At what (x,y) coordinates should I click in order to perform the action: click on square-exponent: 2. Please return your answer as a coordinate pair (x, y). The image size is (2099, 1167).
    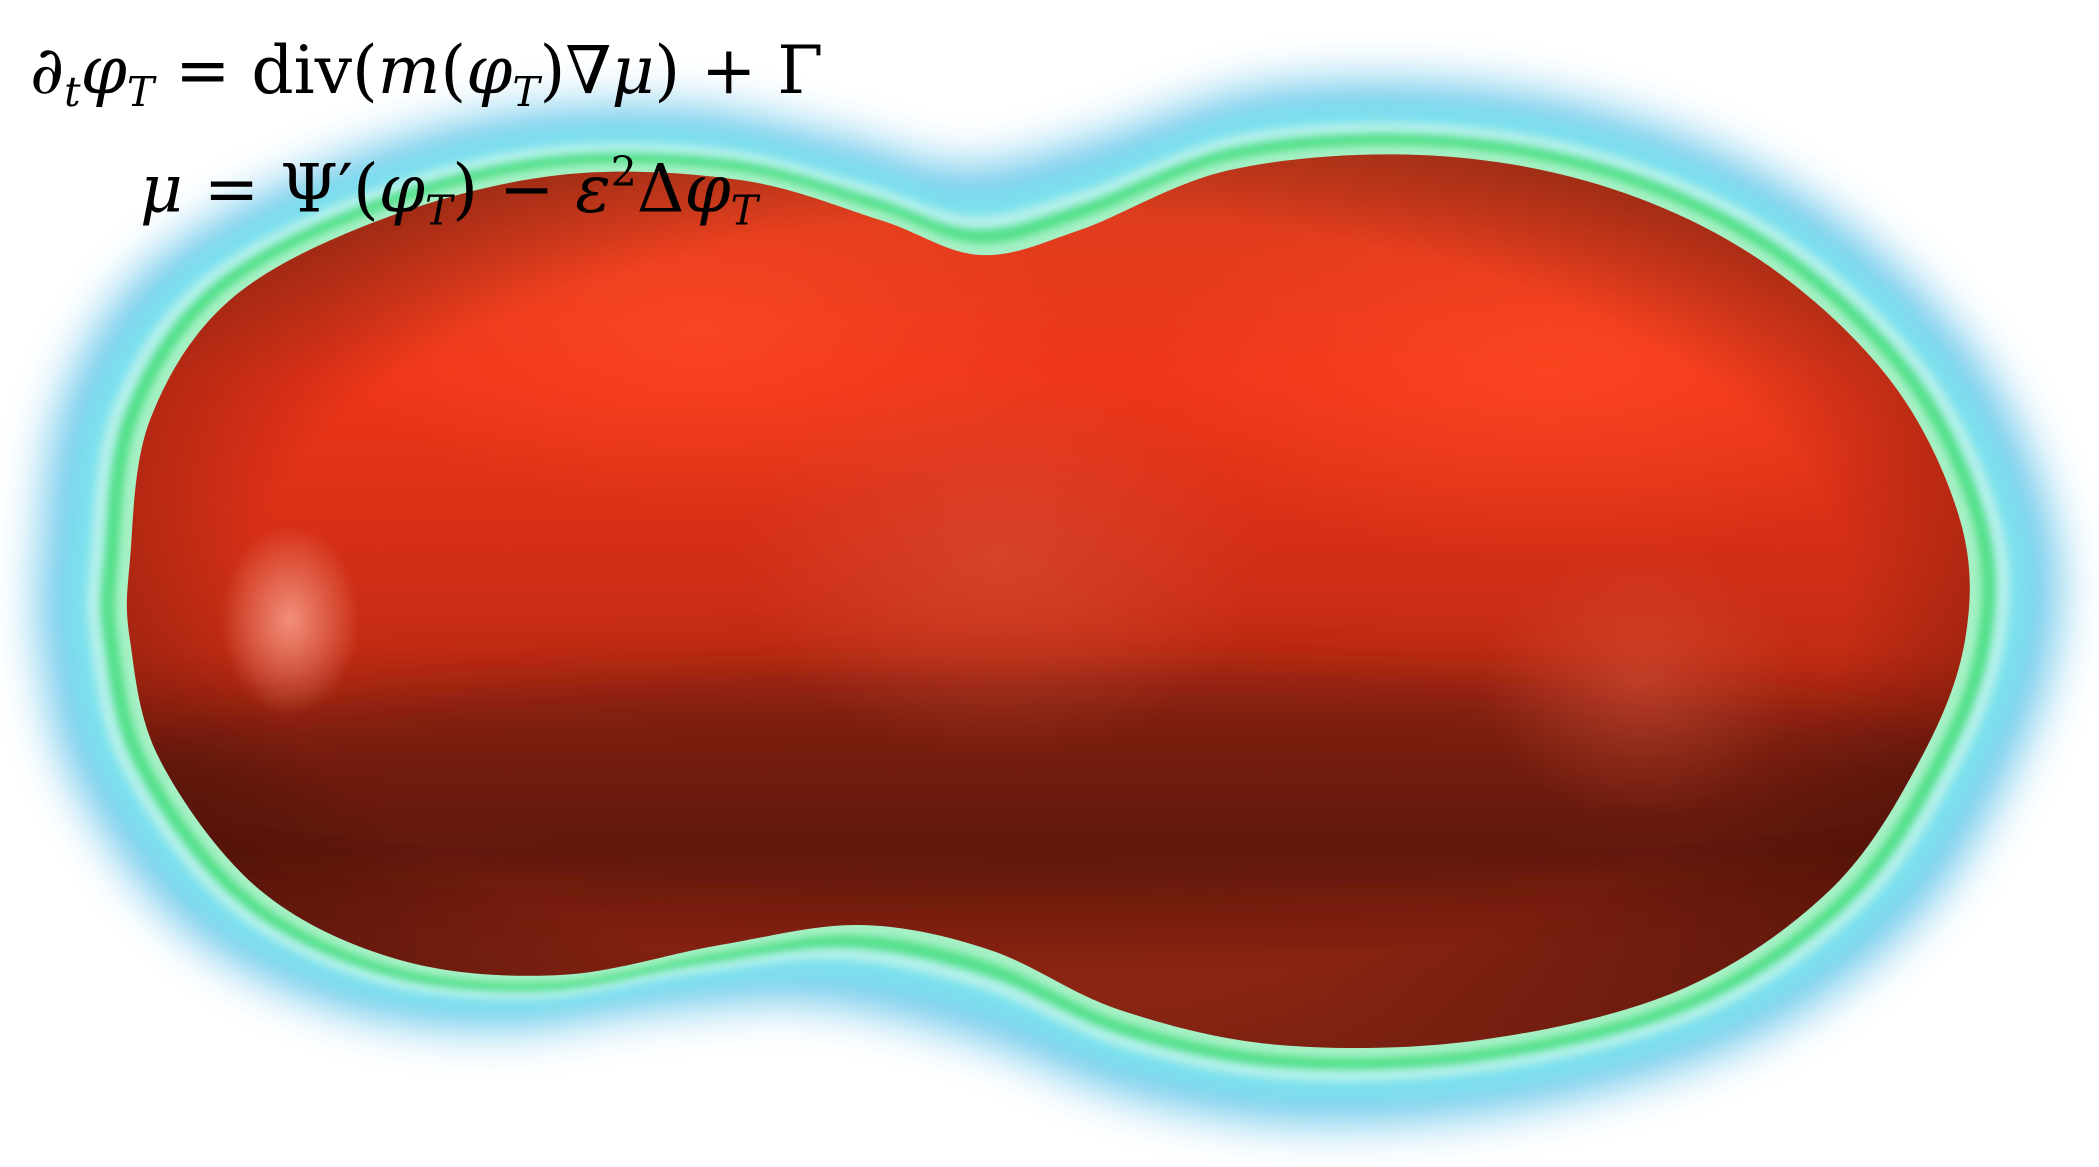
    Looking at the image, I should click on (623, 172).